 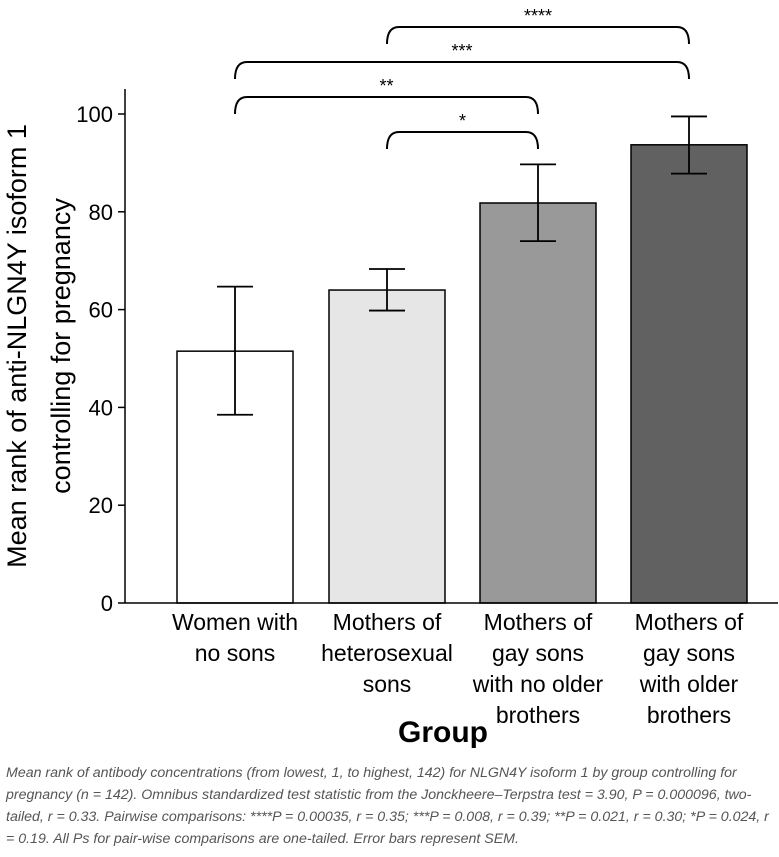 What do you see at coordinates (538, 16) in the screenshot?
I see `significance-label: ****` at bounding box center [538, 16].